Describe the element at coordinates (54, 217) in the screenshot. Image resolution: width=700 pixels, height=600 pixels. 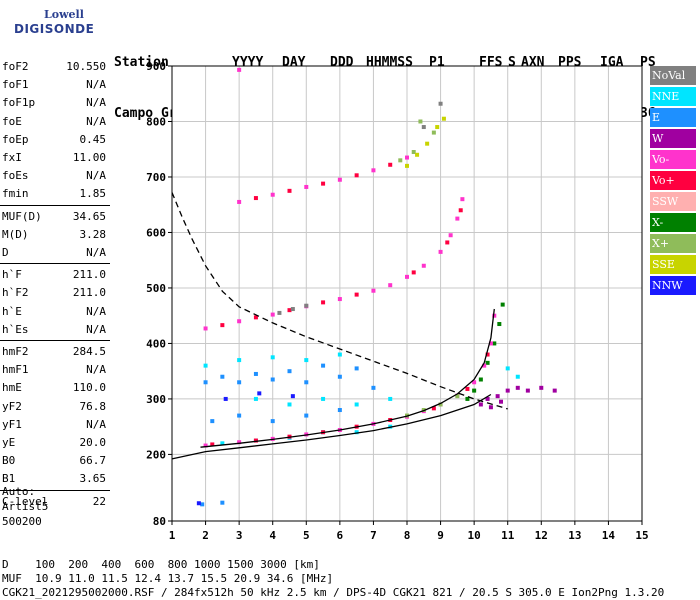
I see `param-row: MUF(D) 34.65` at that location.